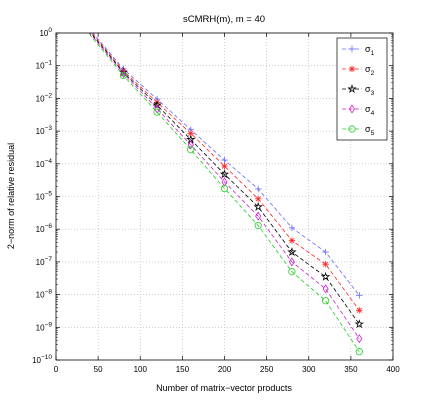 This screenshot has height=408, width=432. I want to click on y-tick-label: 10⁻⁵, so click(44, 196).